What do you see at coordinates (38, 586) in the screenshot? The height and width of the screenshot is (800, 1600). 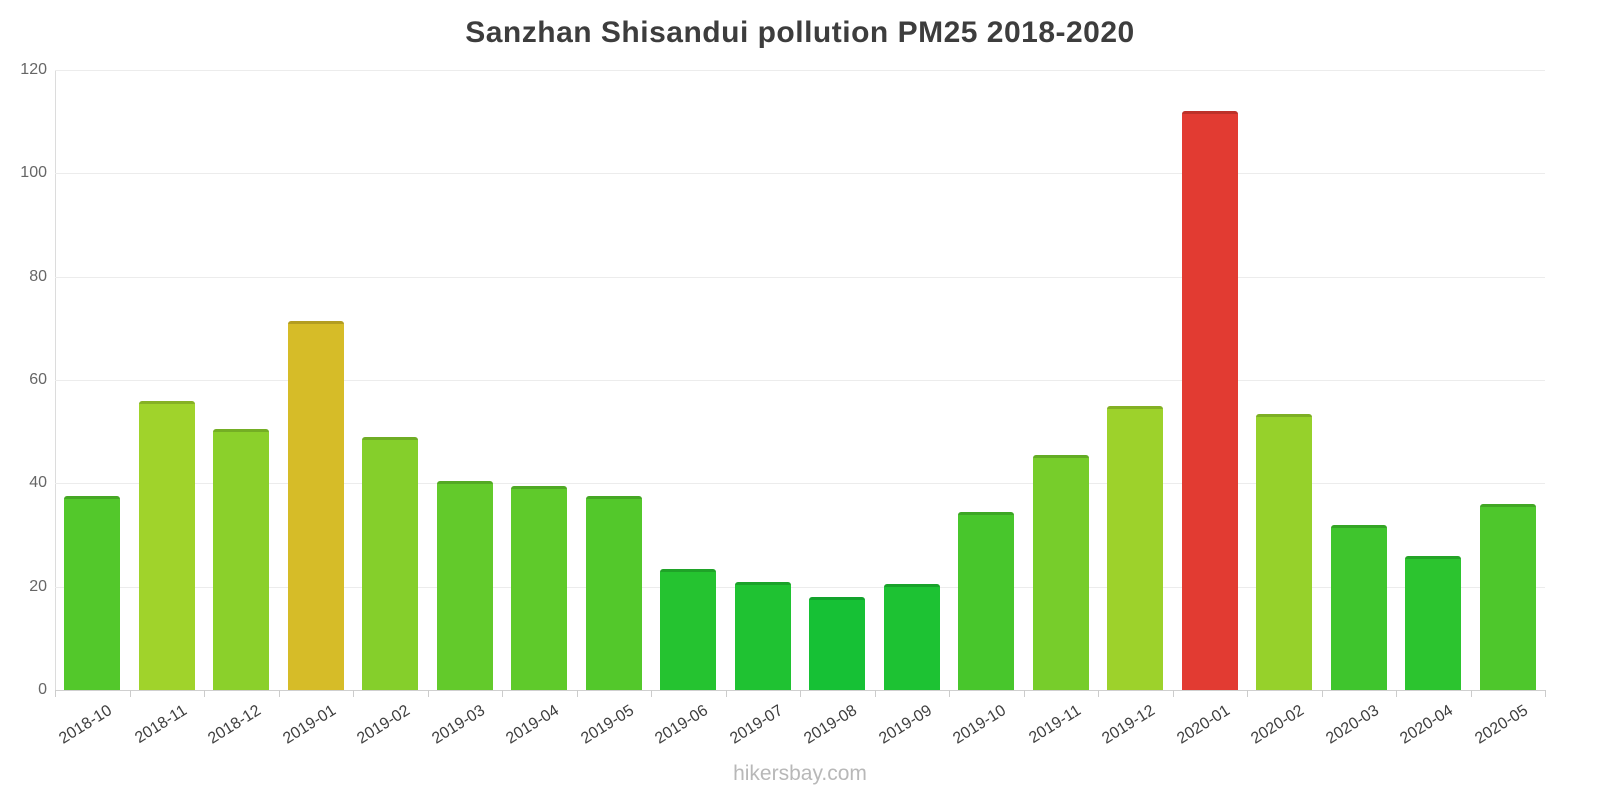 I see `y-axis-tick-label: 20` at bounding box center [38, 586].